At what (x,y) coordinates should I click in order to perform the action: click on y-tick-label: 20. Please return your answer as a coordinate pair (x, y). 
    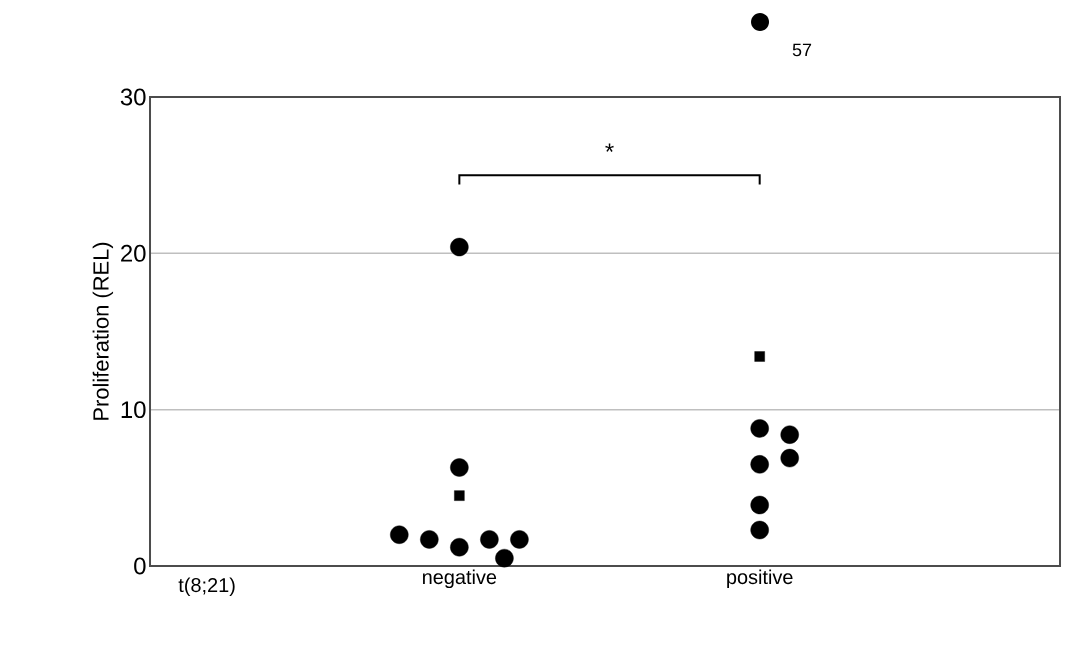
    Looking at the image, I should click on (133, 253).